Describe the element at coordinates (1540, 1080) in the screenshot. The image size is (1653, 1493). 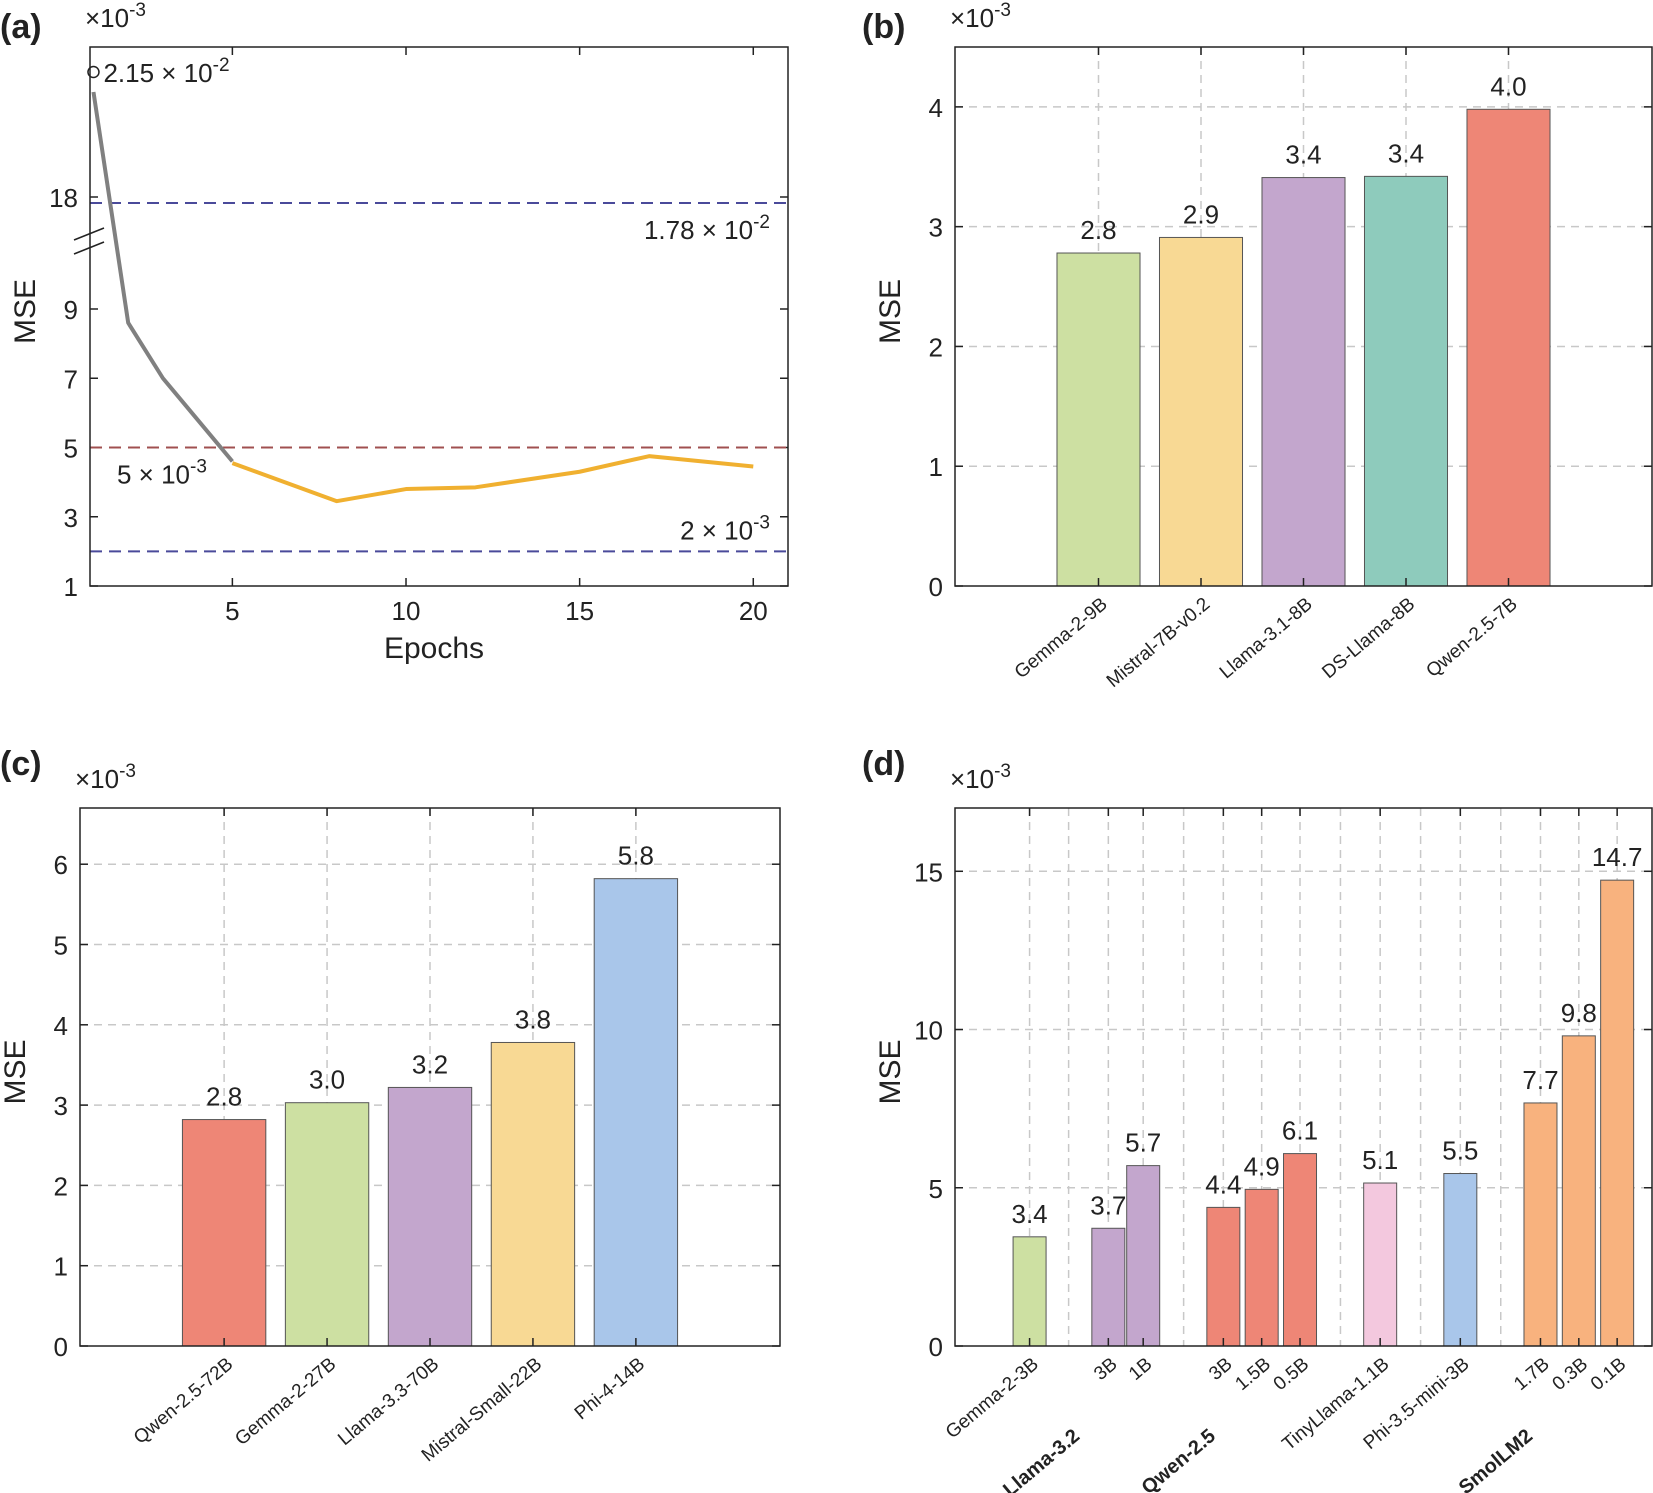
I see `bar-value-label: 7.7` at that location.